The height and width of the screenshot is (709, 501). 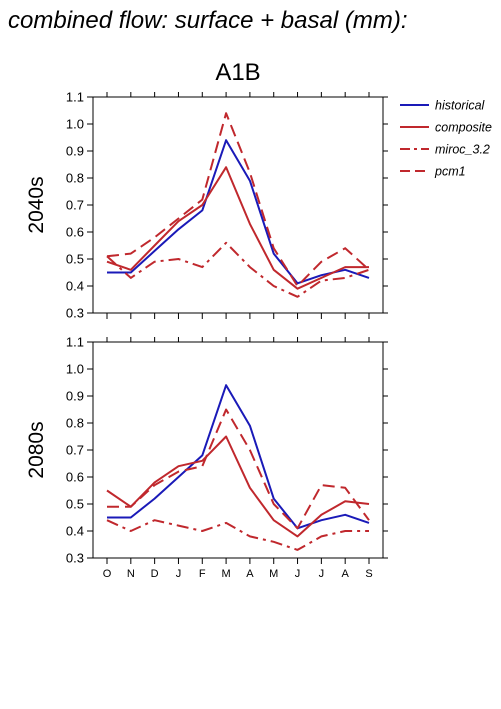 I want to click on scenario-title: A1B, so click(x=237, y=72).